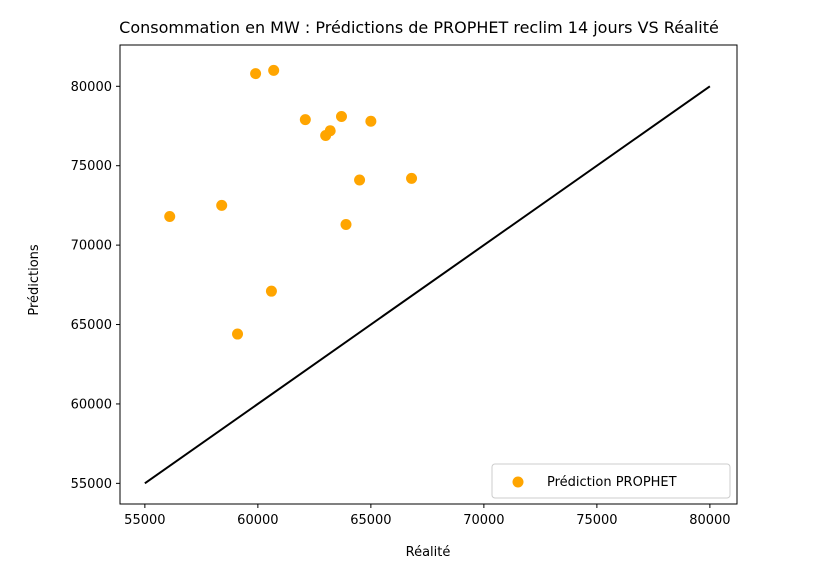 This screenshot has width=831, height=578. What do you see at coordinates (483, 520) in the screenshot?
I see `x-tick-label: 70000` at bounding box center [483, 520].